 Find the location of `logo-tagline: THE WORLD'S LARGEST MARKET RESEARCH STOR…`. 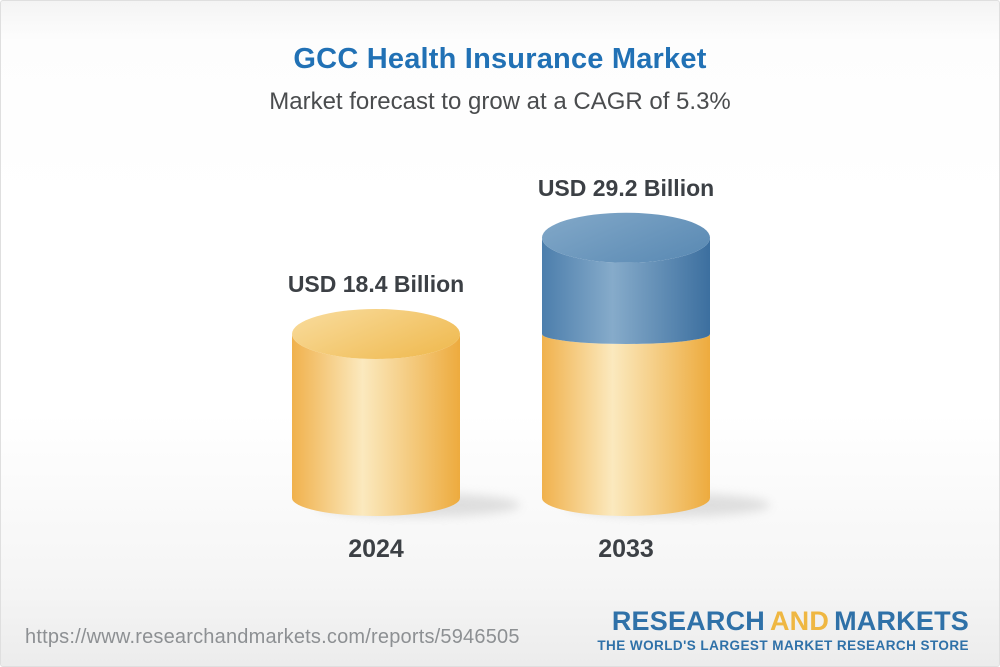

logo-tagline: THE WORLD'S LARGEST MARKET RESEARCH STOR… is located at coordinates (783, 645).